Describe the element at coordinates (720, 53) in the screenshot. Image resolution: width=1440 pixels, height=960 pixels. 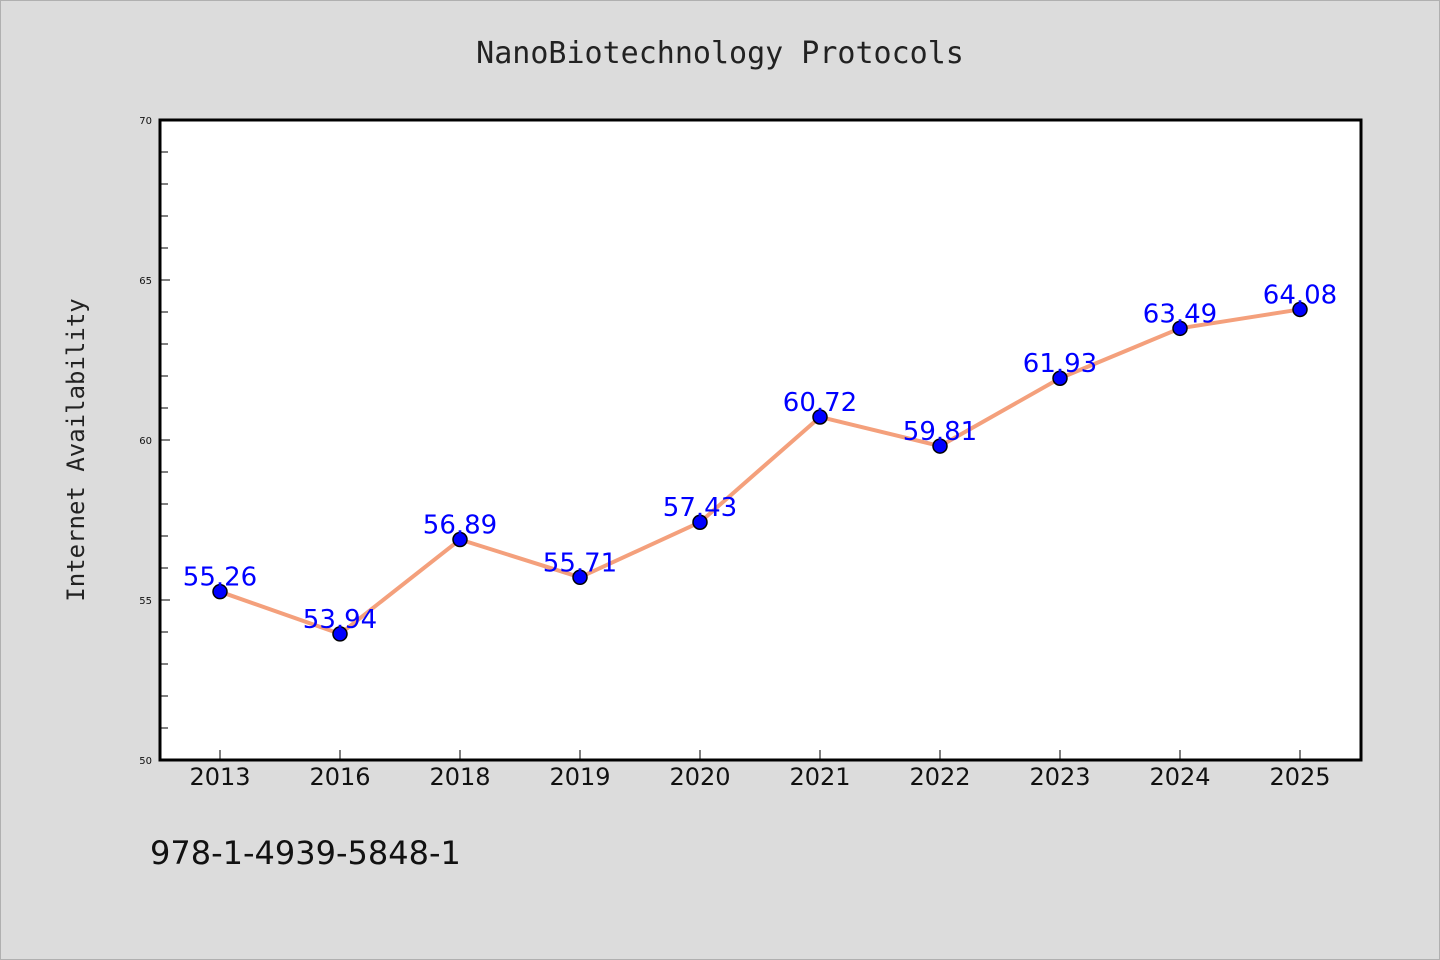
I see `chart-title: NanoBiotechnology Protocols` at that location.